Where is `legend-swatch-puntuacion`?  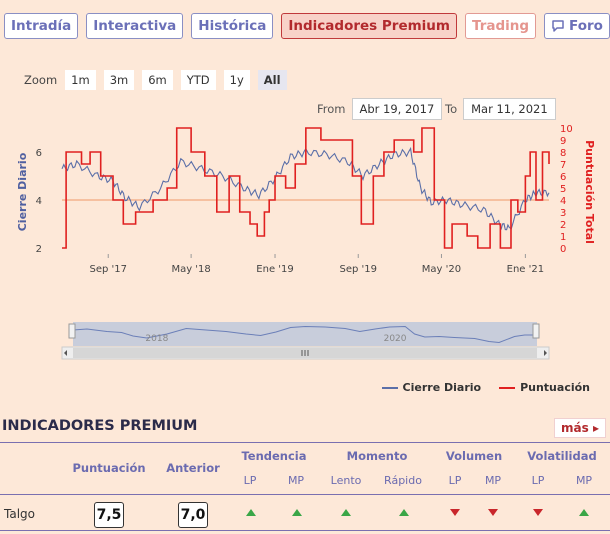
legend-swatch-puntuacion is located at coordinates (507, 387).